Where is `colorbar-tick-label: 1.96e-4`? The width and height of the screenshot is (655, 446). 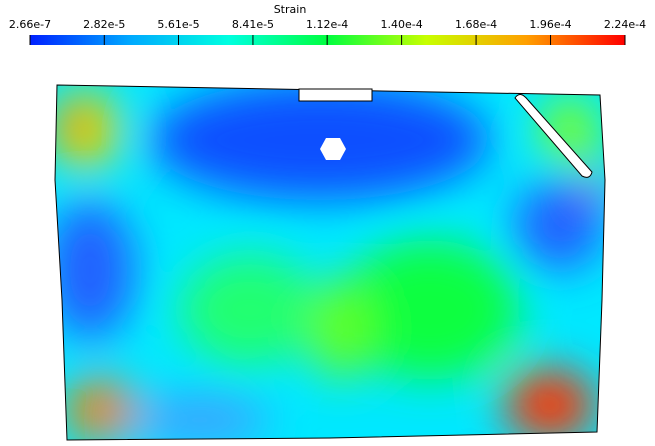
colorbar-tick-label: 1.96e-4 is located at coordinates (550, 24).